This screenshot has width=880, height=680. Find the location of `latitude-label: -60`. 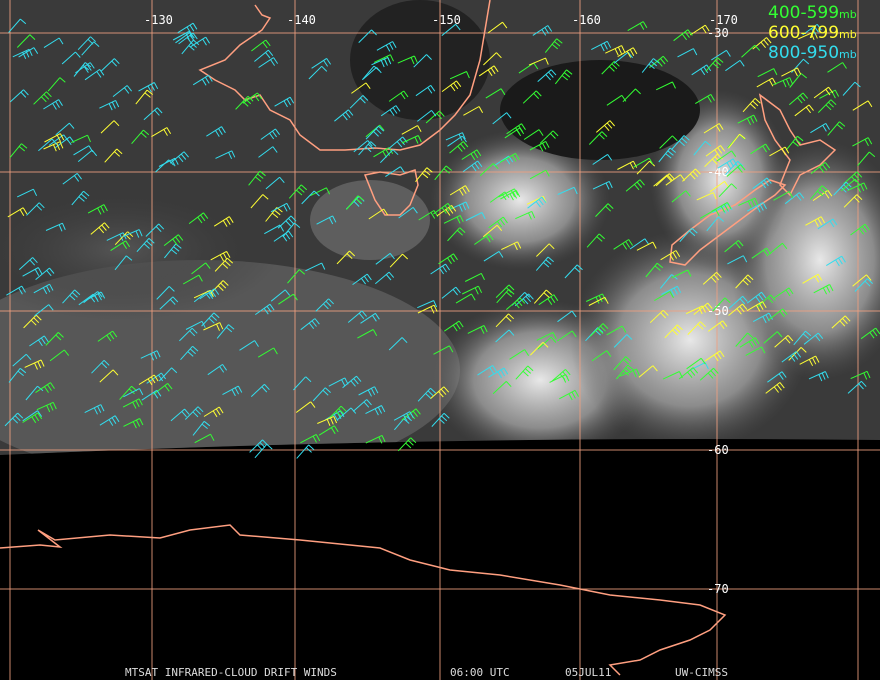

latitude-label: -60 is located at coordinates (718, 450).